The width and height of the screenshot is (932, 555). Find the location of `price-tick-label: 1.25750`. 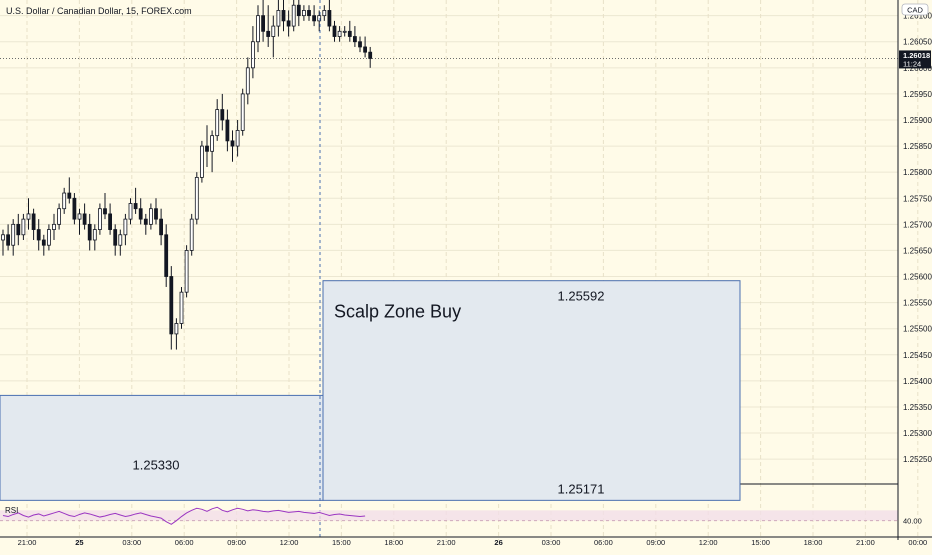

price-tick-label: 1.25750 is located at coordinates (917, 198).